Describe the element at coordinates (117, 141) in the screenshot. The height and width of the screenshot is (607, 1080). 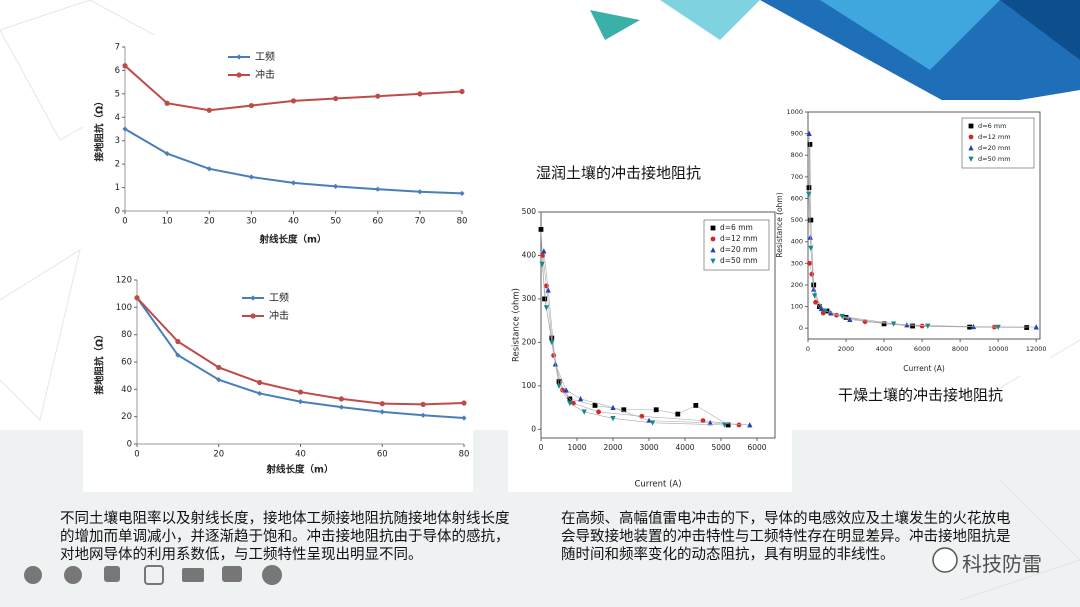
I see `y-tick-label: 3` at that location.